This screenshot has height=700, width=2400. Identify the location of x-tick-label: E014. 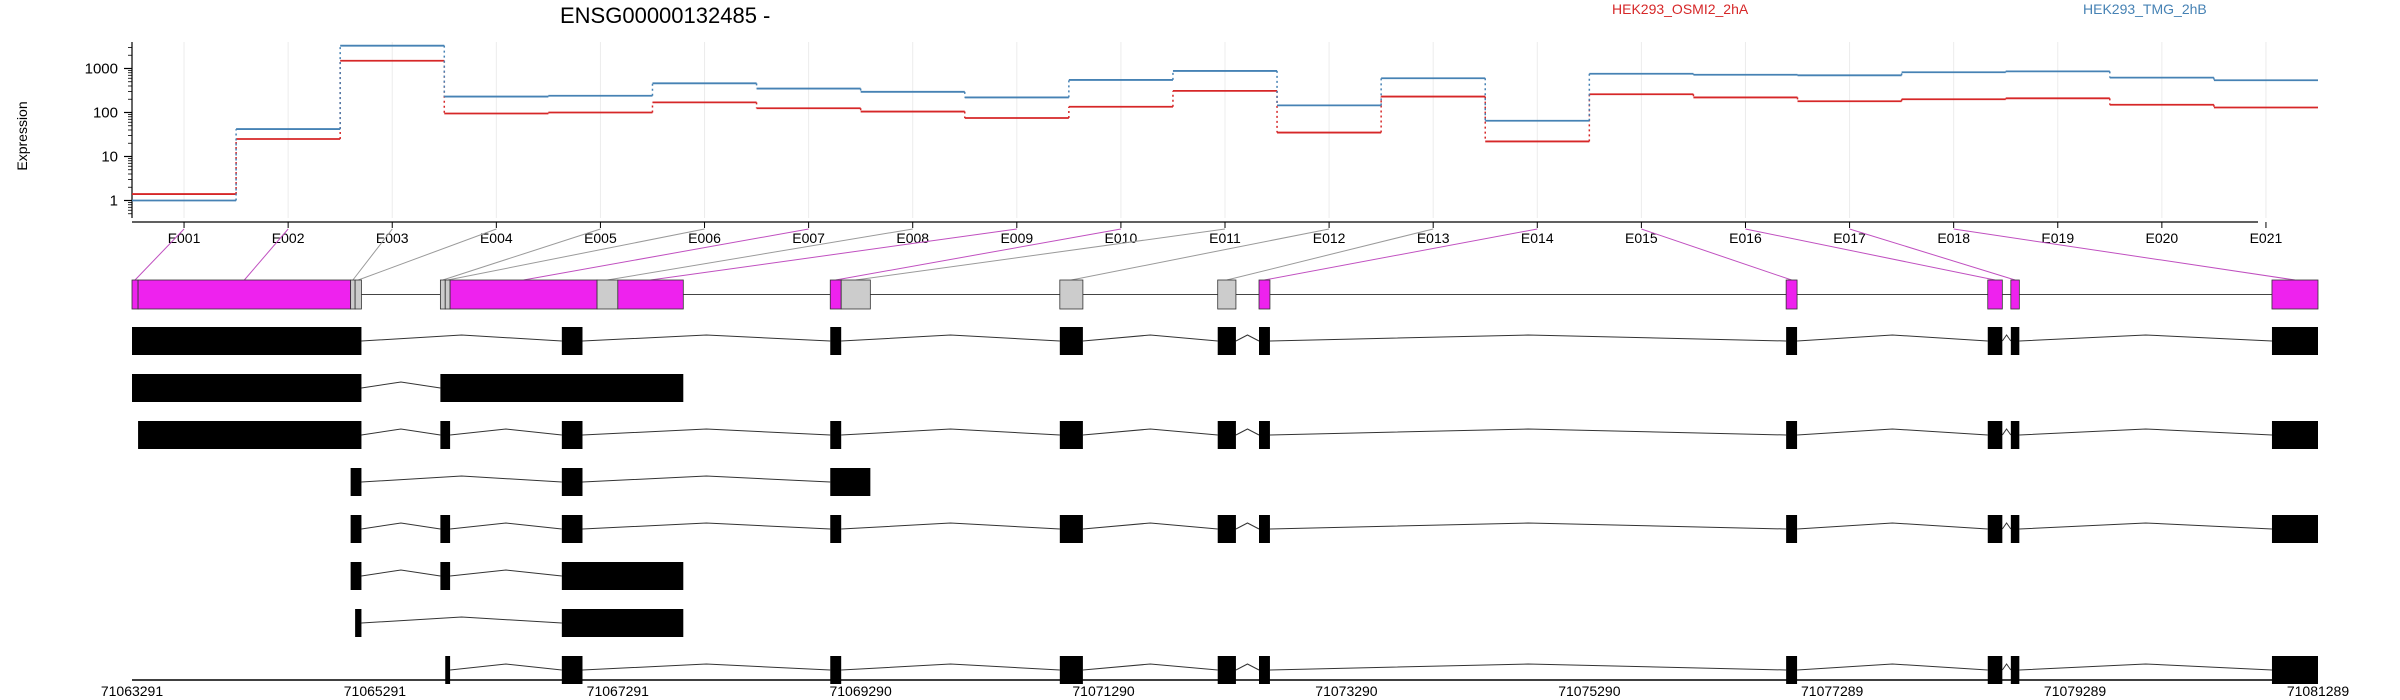
(1537, 238).